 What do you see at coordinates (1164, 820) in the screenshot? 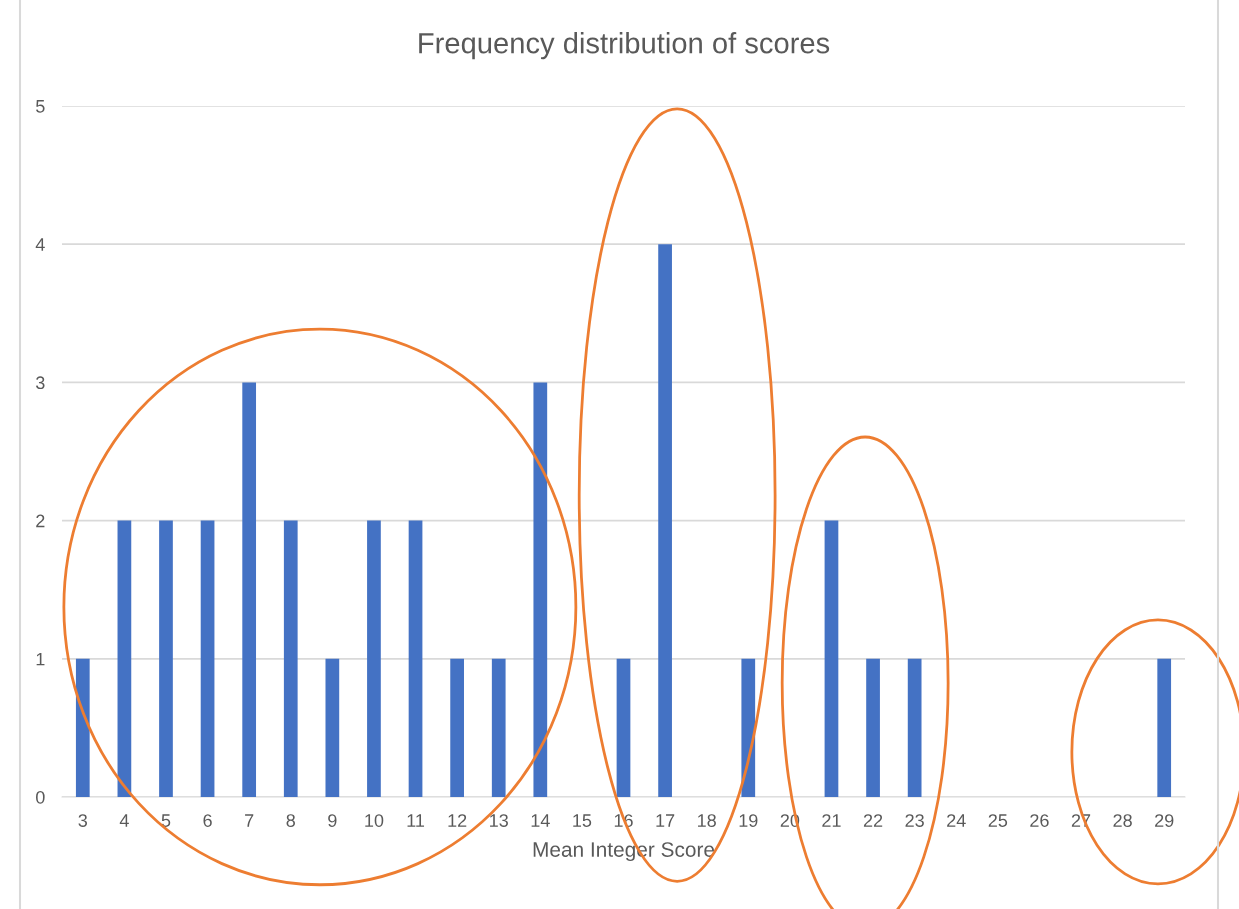
I see `x-tick-label: 29` at bounding box center [1164, 820].